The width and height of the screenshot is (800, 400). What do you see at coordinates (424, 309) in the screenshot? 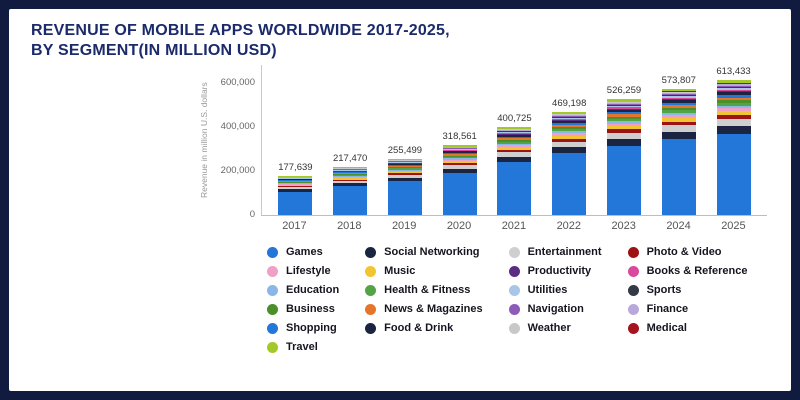
I see `legend-item-news-magazines: News & Magazines` at bounding box center [424, 309].